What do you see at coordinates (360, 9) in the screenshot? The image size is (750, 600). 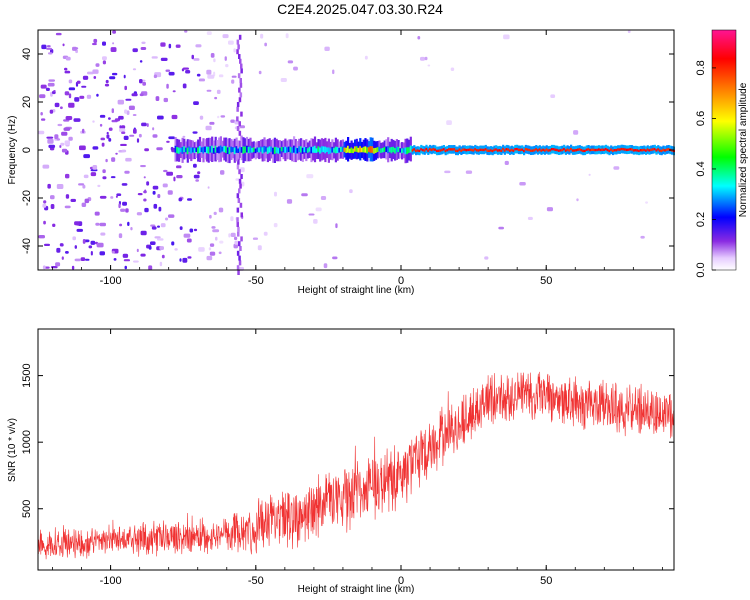 I see `chart-title: C2E4.2025.047.03.30.R24` at bounding box center [360, 9].